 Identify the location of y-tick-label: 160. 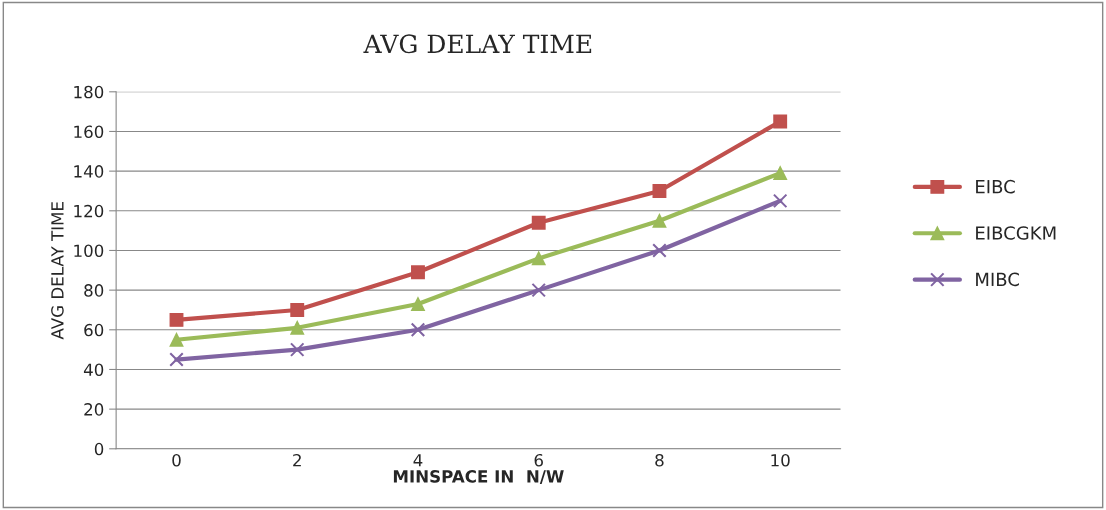
(89, 132).